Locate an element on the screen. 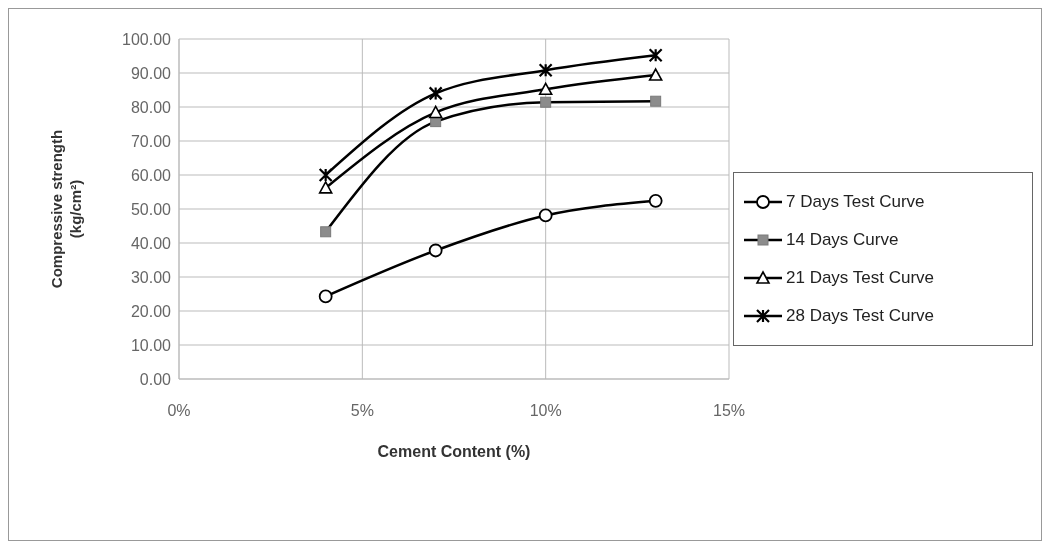  y-axis-title: Compressive strength (kg/cm²) is located at coordinates (66, 209).